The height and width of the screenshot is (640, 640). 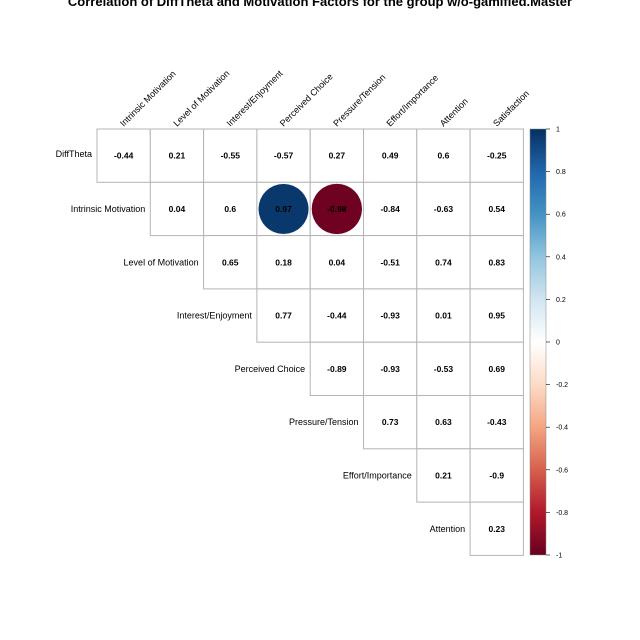 What do you see at coordinates (538, 342) in the screenshot?
I see `colorbar-gradient` at bounding box center [538, 342].